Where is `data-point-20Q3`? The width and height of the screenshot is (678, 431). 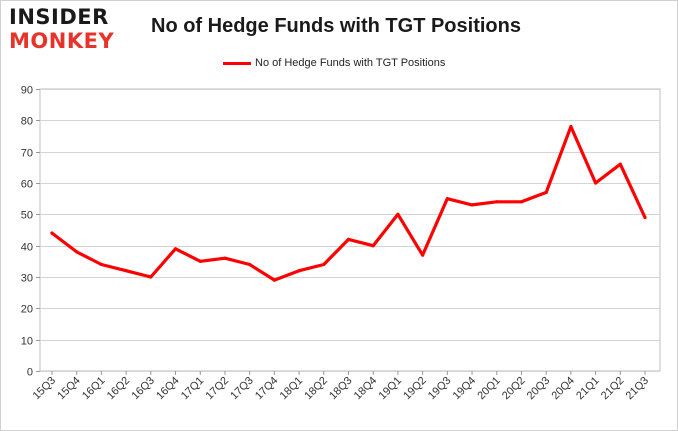 data-point-20Q3 is located at coordinates (546, 192).